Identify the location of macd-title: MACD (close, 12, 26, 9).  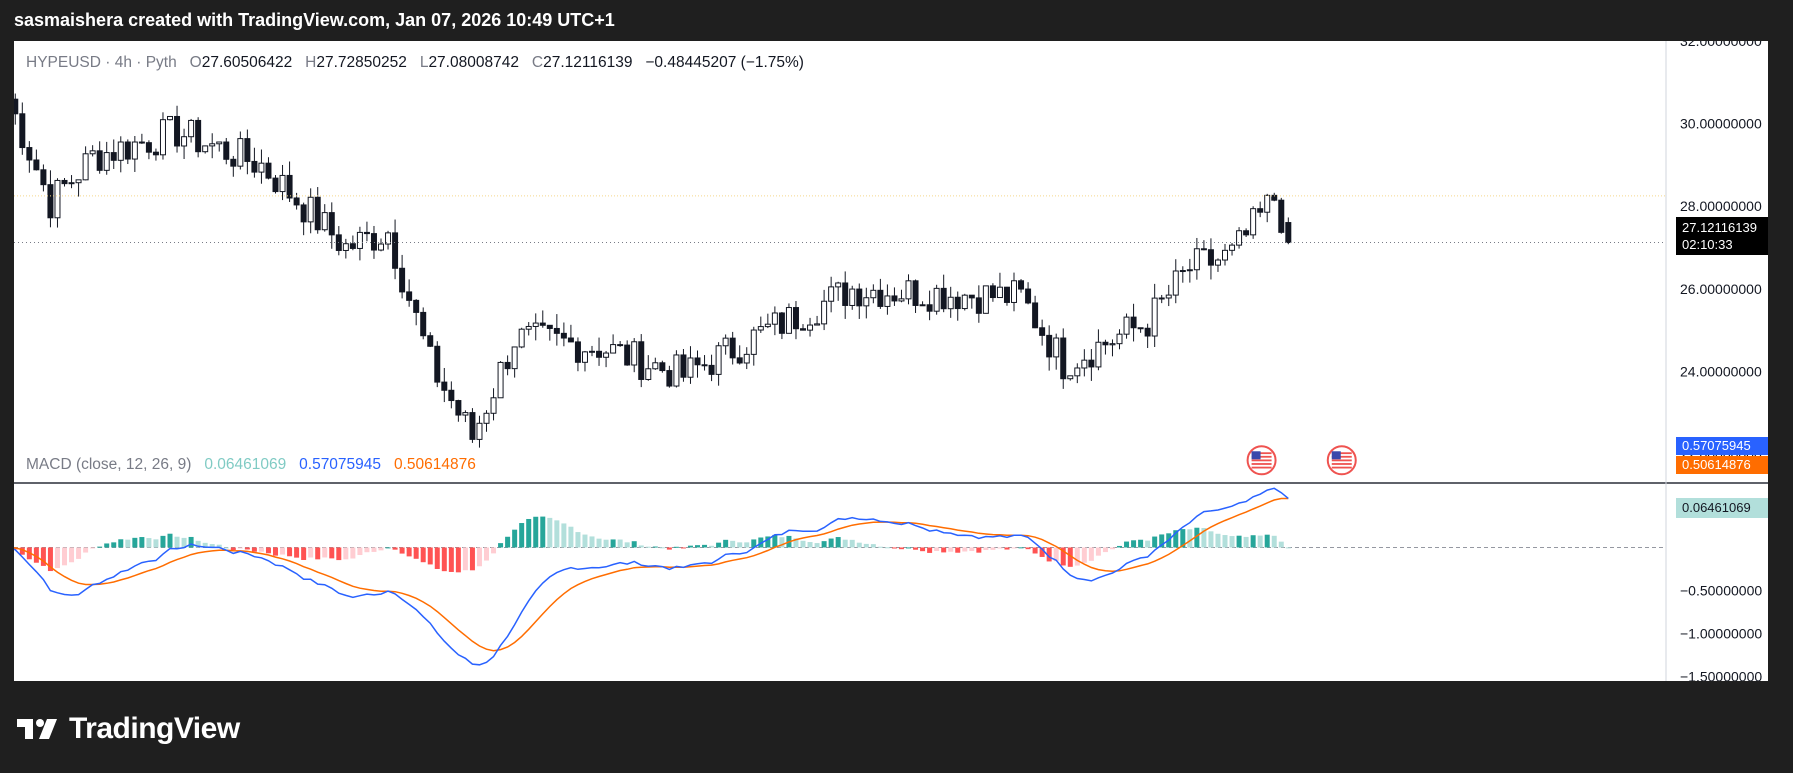
(109, 464).